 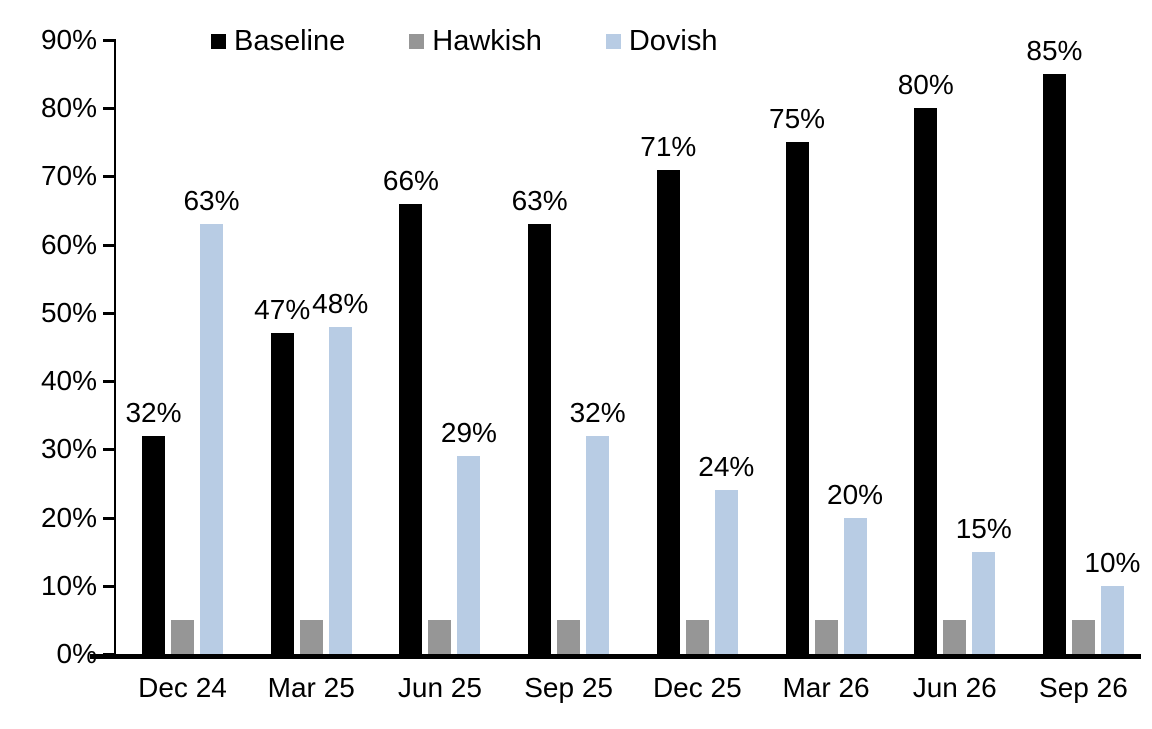 I want to click on value-label: 10%, so click(x=1112, y=563).